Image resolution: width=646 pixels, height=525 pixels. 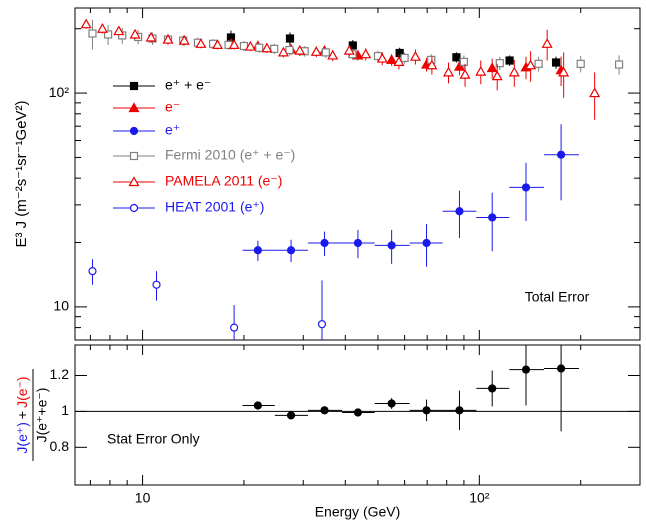 I want to click on legend-label: PAMELA 2011 (e⁻), so click(x=223, y=181).